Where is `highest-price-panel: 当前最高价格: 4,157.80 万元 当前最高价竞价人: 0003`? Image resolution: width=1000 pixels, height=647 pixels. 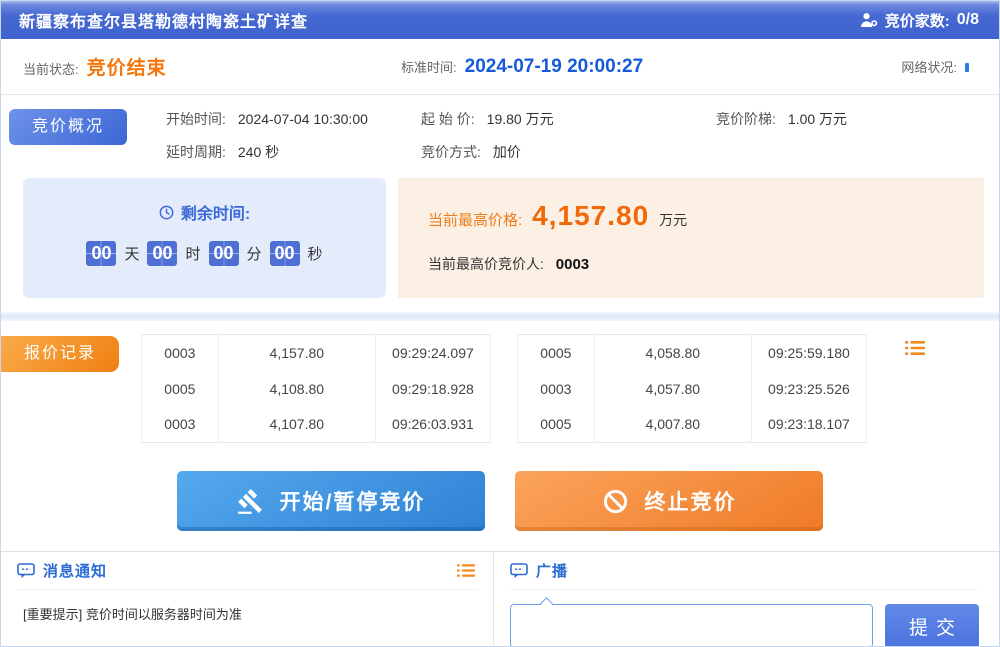
highest-price-panel: 当前最高价格: 4,157.80 万元 当前最高价竞价人: 0003 is located at coordinates (691, 238).